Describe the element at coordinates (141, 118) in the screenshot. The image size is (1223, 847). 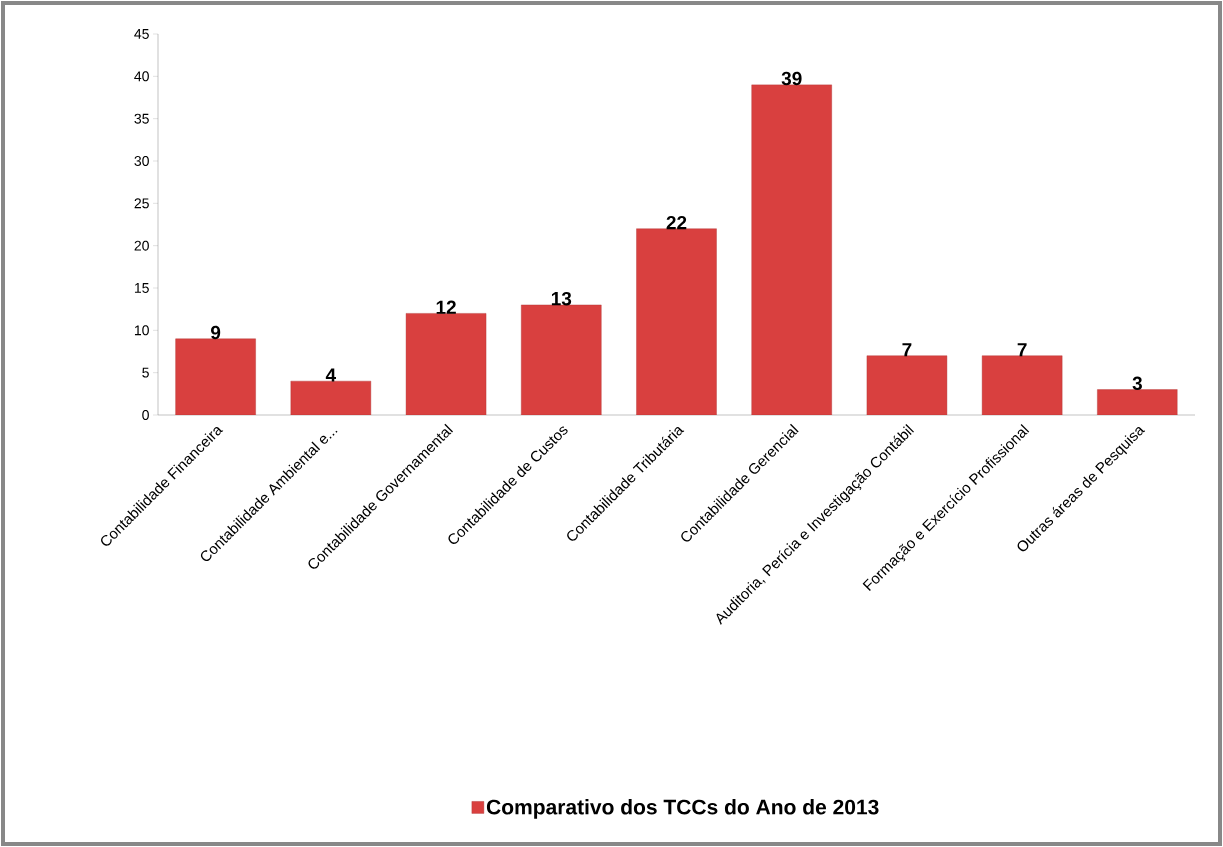
I see `y-tick-label: 35` at that location.